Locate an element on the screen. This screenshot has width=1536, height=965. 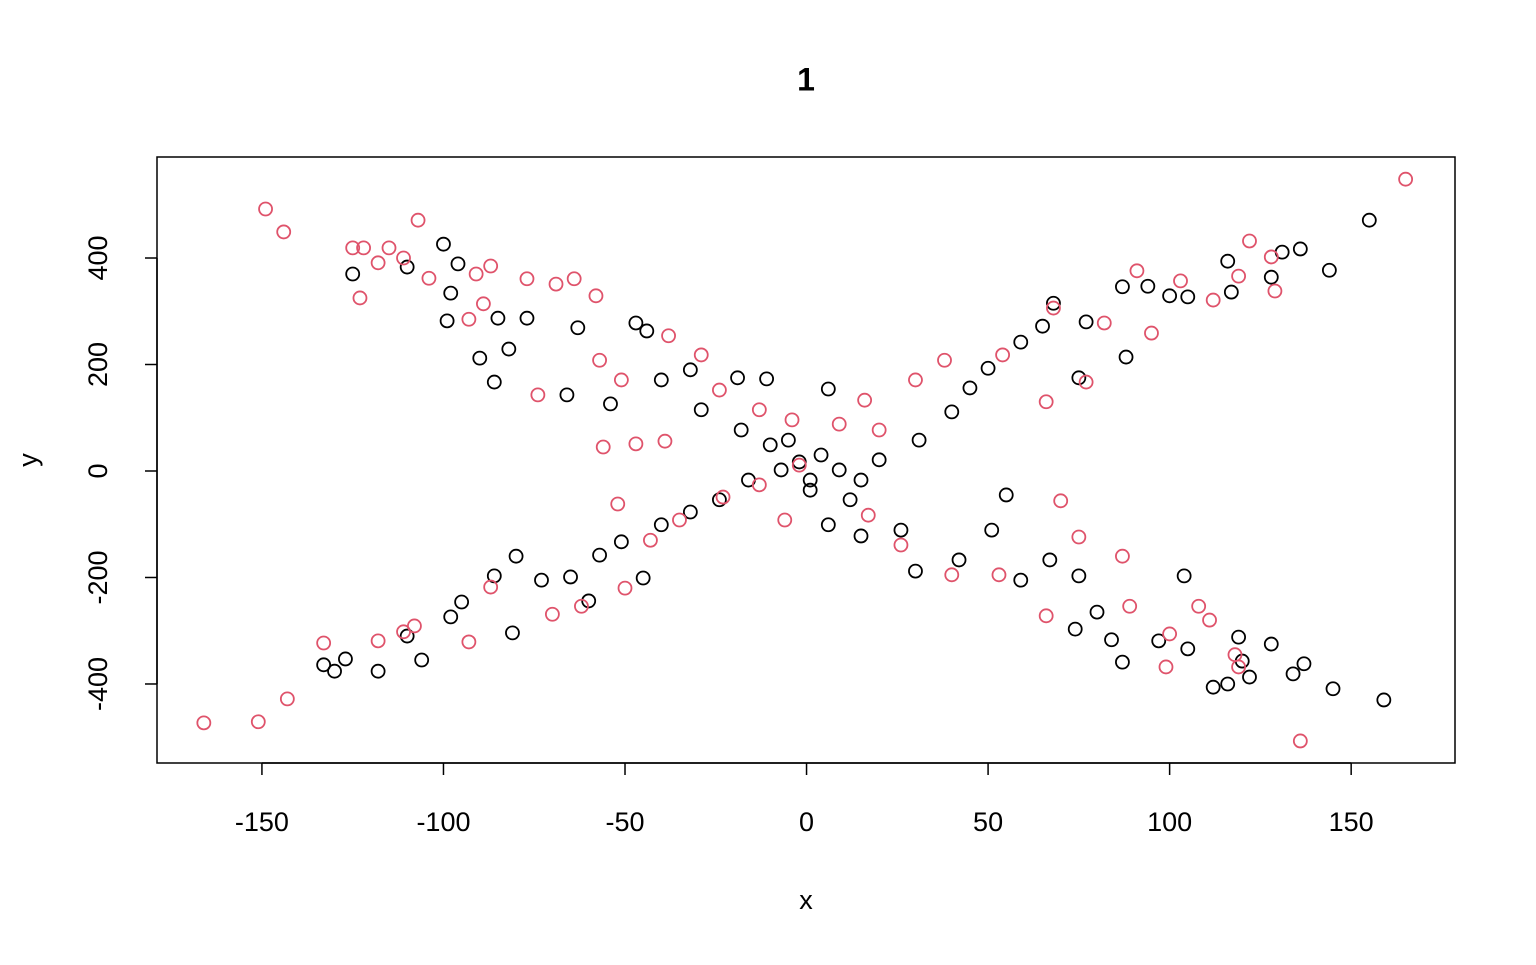
chart-title: 1 is located at coordinates (806, 79).